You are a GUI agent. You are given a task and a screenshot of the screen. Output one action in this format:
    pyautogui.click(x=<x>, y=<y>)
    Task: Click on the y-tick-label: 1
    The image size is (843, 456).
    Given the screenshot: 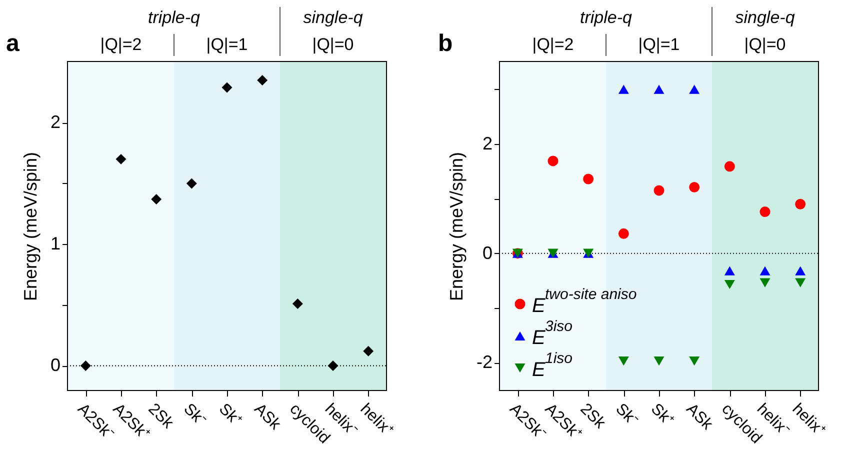 What is the action you would take?
    pyautogui.click(x=55, y=244)
    